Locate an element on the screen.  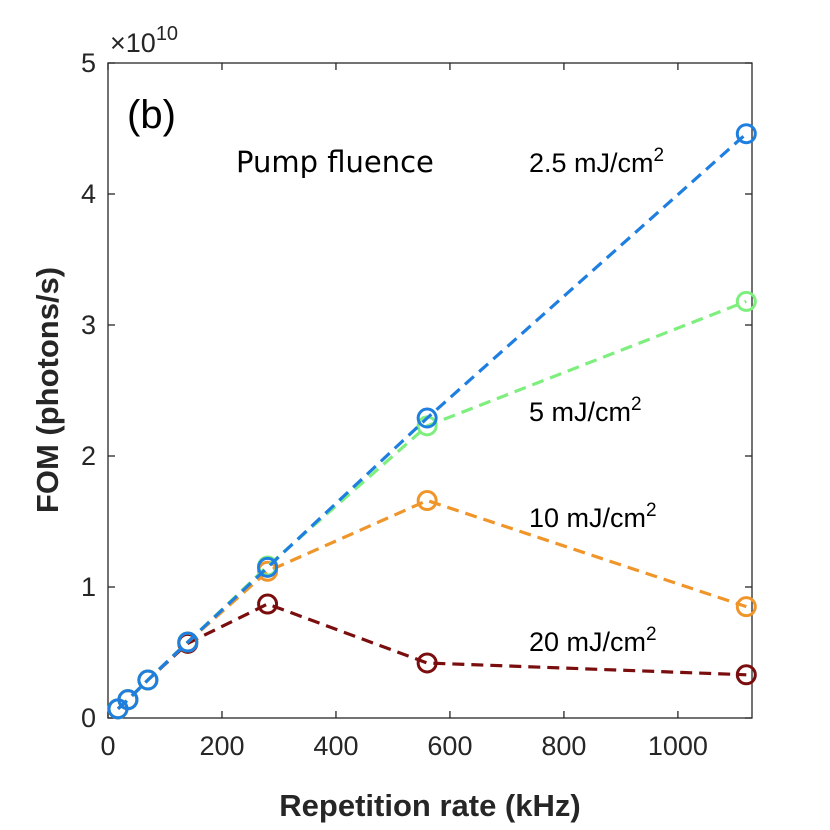
y-tick-label: 1 is located at coordinates (88, 587).